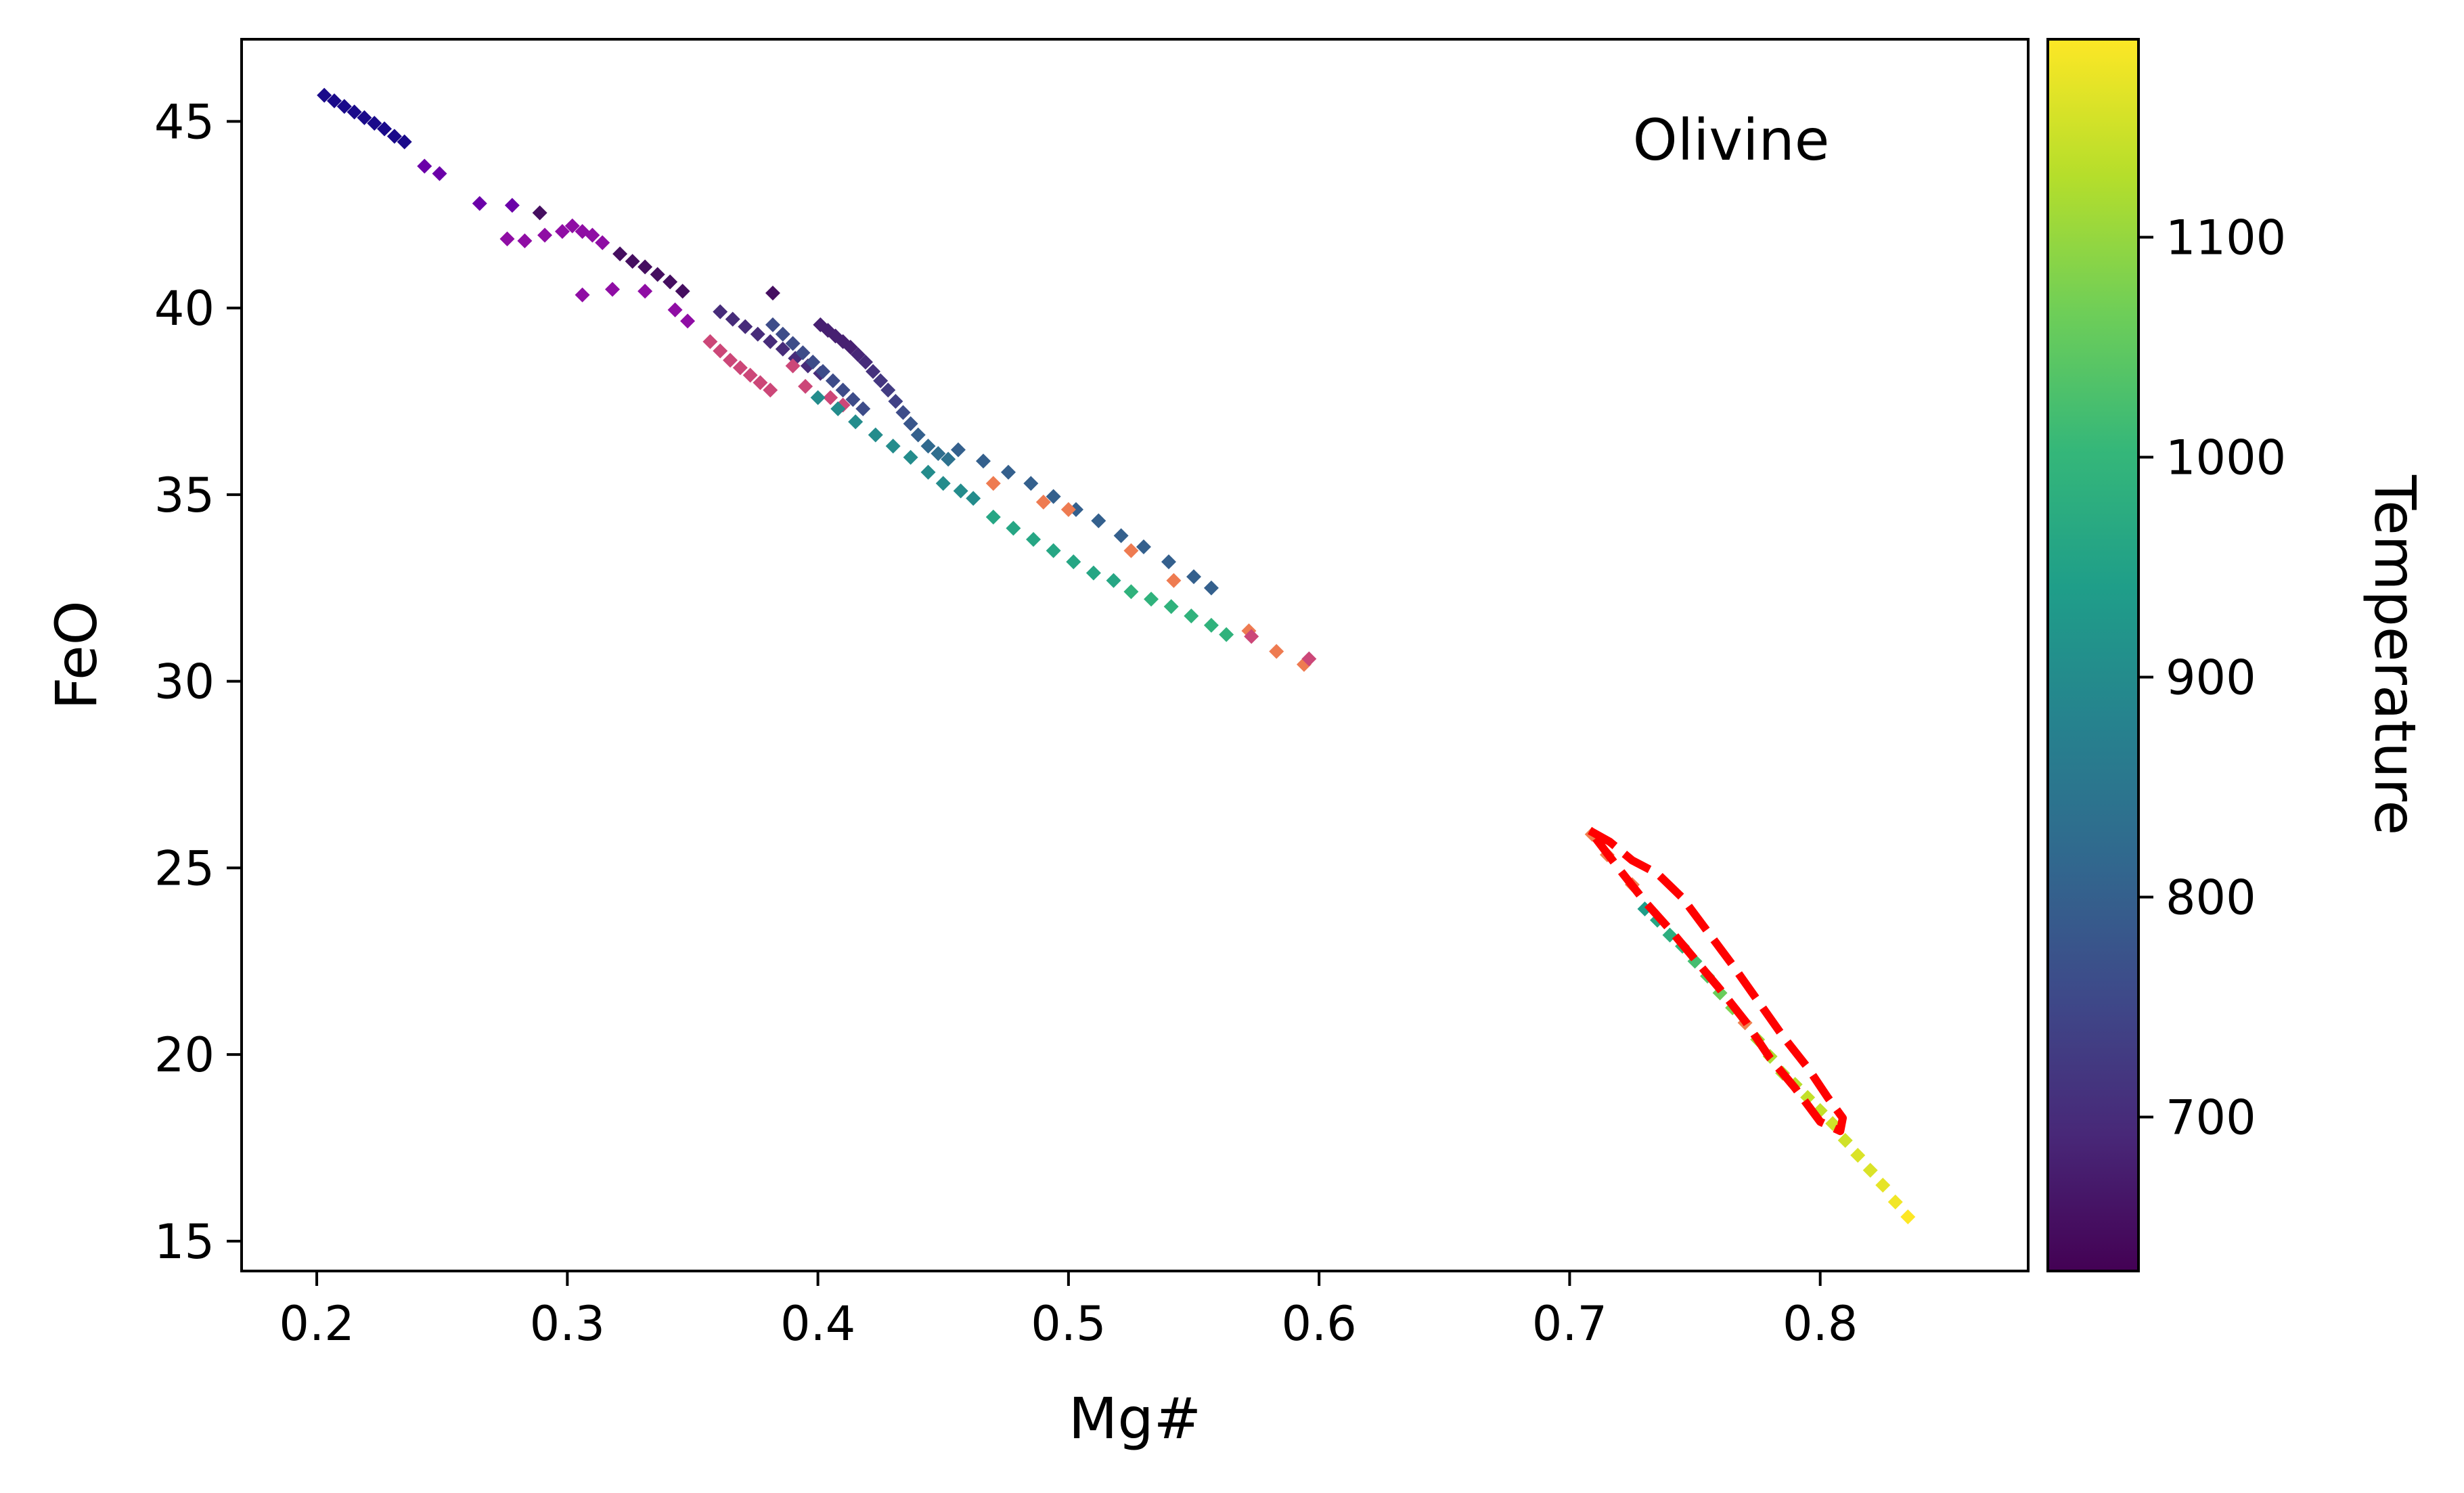 This screenshot has height=1493, width=2464. I want to click on envelope-layer, so click(1716, 981).